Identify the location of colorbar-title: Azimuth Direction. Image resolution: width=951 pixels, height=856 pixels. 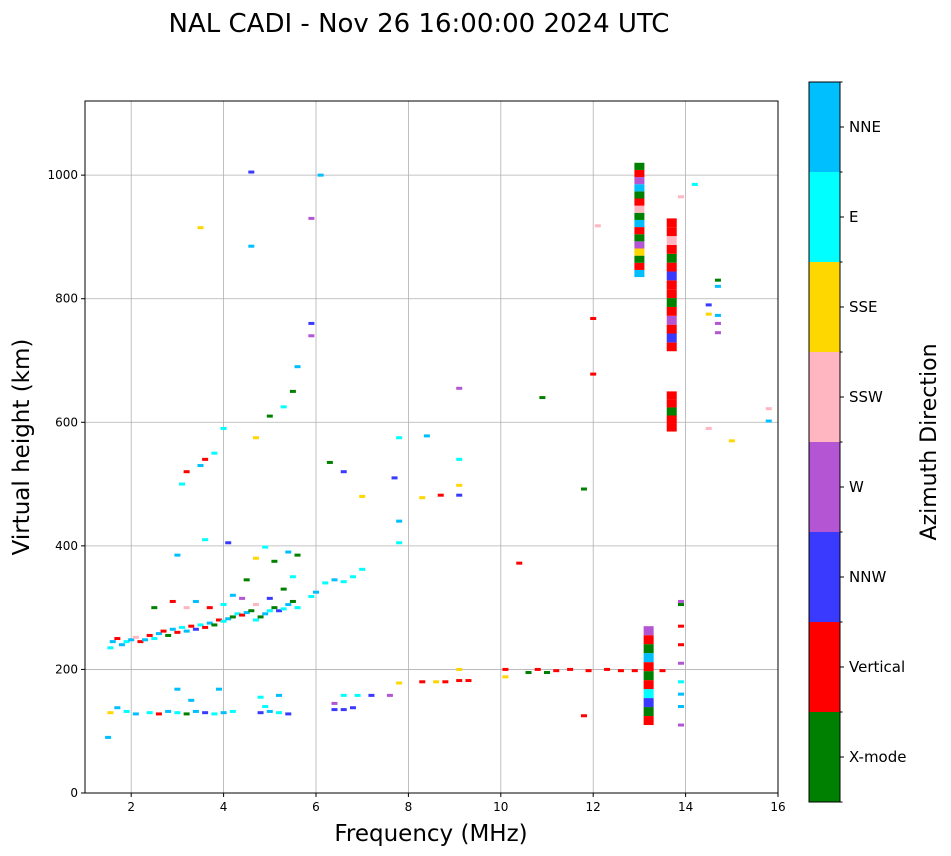
(929, 441).